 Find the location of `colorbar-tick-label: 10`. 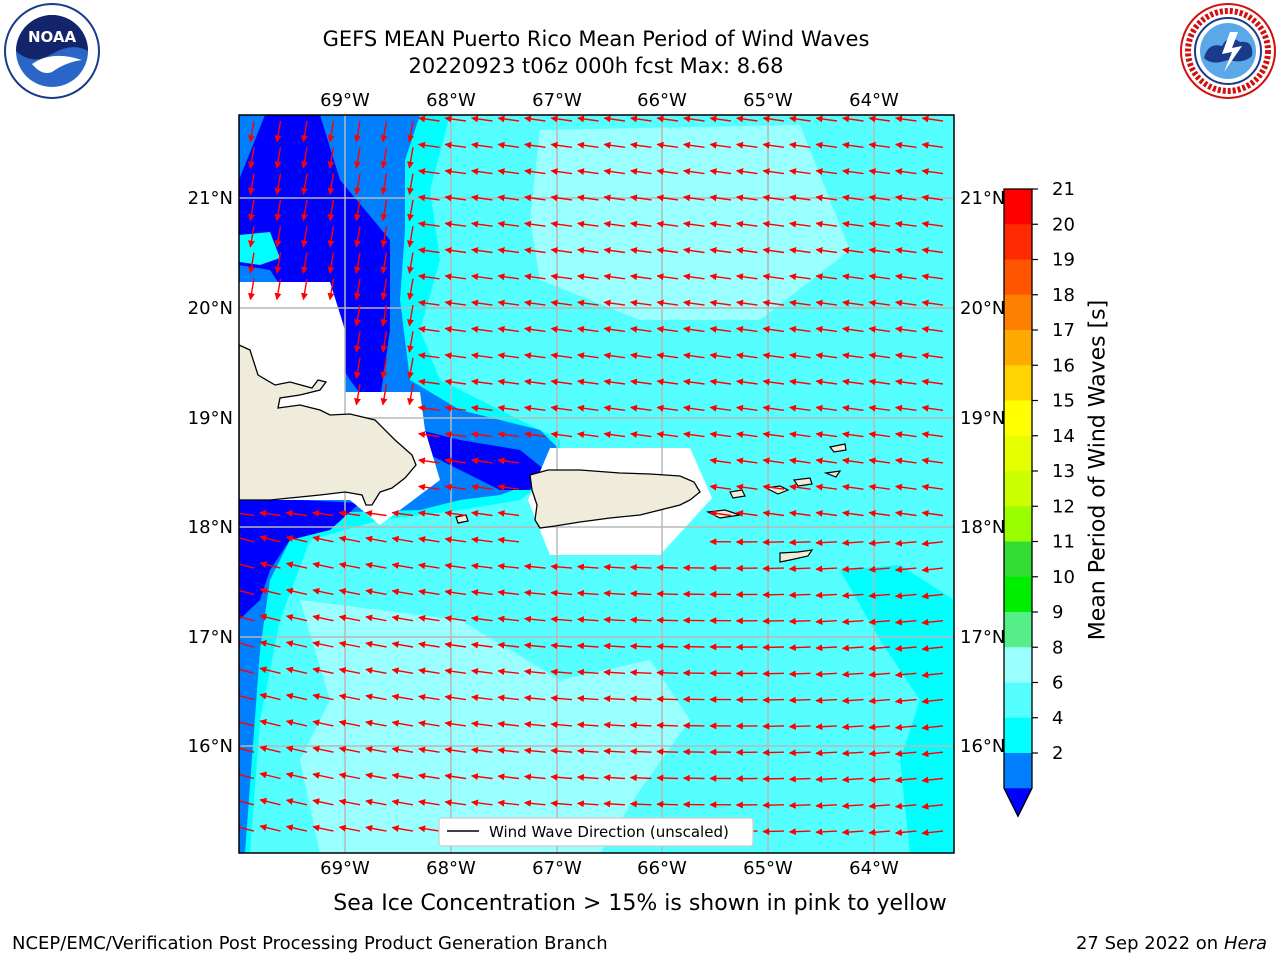

colorbar-tick-label: 10 is located at coordinates (1063, 577).